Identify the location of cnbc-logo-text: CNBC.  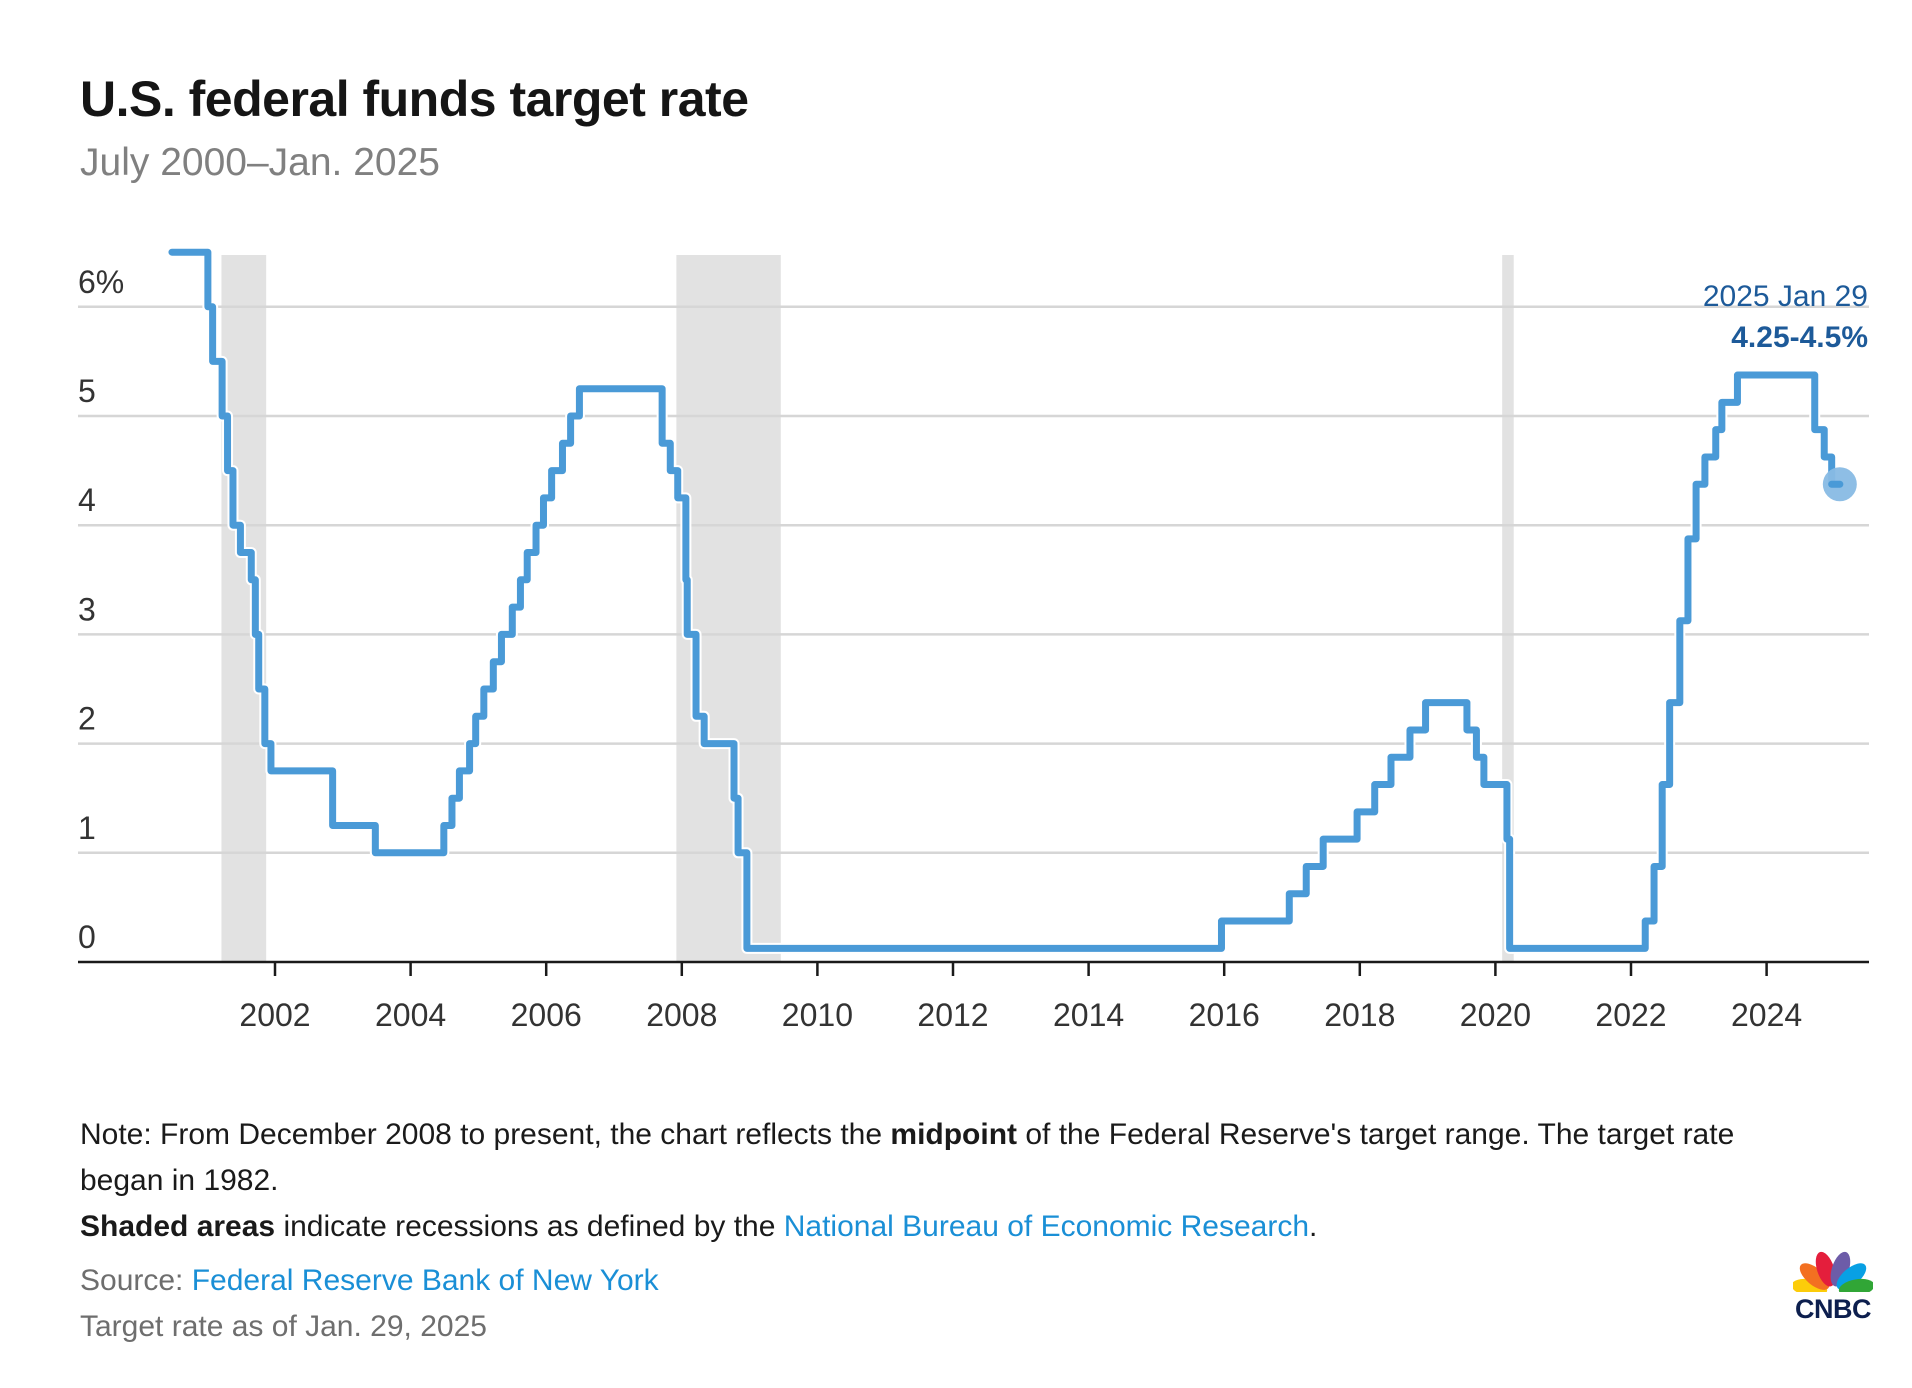
(1833, 1309).